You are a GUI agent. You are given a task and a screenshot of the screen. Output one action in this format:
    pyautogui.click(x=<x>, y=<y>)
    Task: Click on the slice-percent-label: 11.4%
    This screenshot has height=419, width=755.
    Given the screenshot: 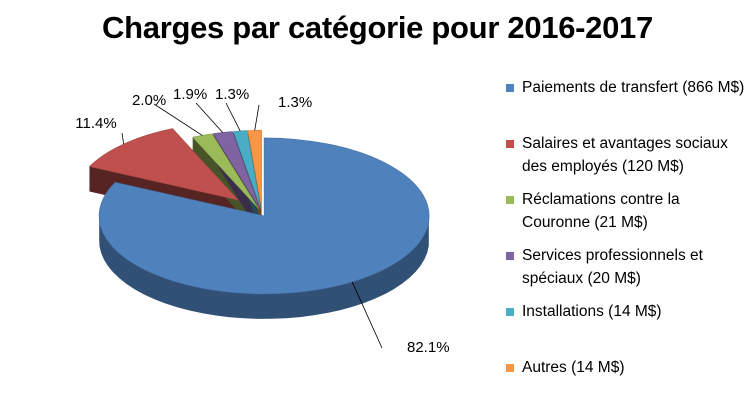 What is the action you would take?
    pyautogui.click(x=95, y=123)
    